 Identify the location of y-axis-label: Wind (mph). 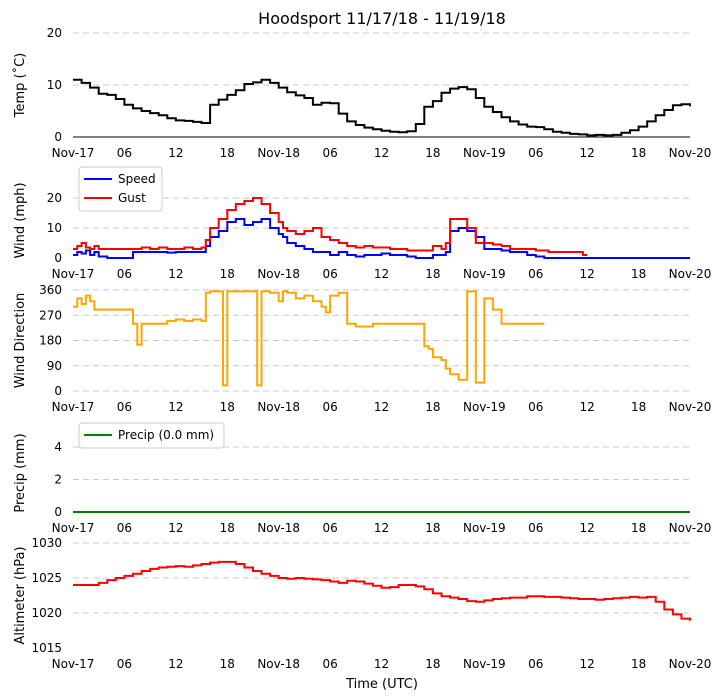
(20, 220).